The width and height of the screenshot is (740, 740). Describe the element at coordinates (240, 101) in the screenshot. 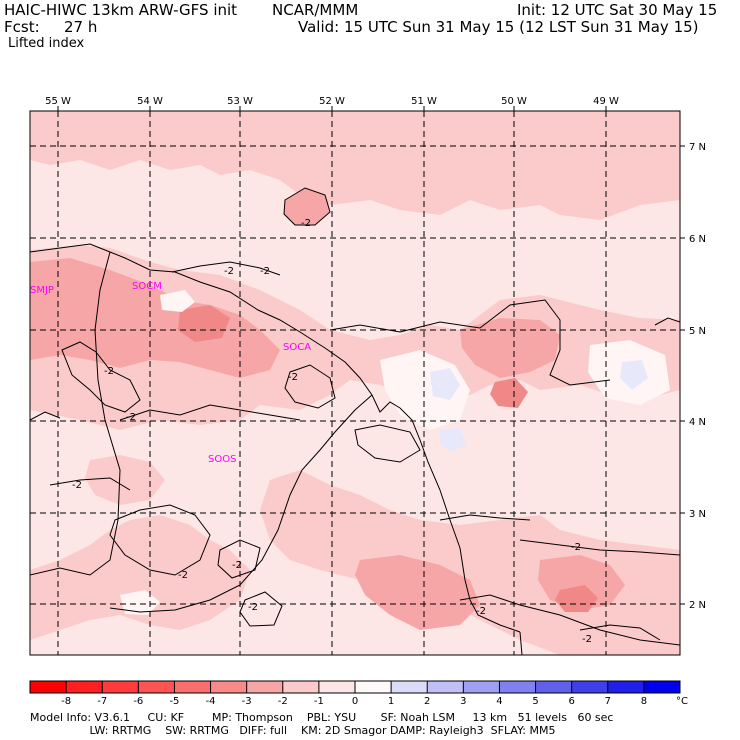

I see `lon-label: 53 W` at that location.